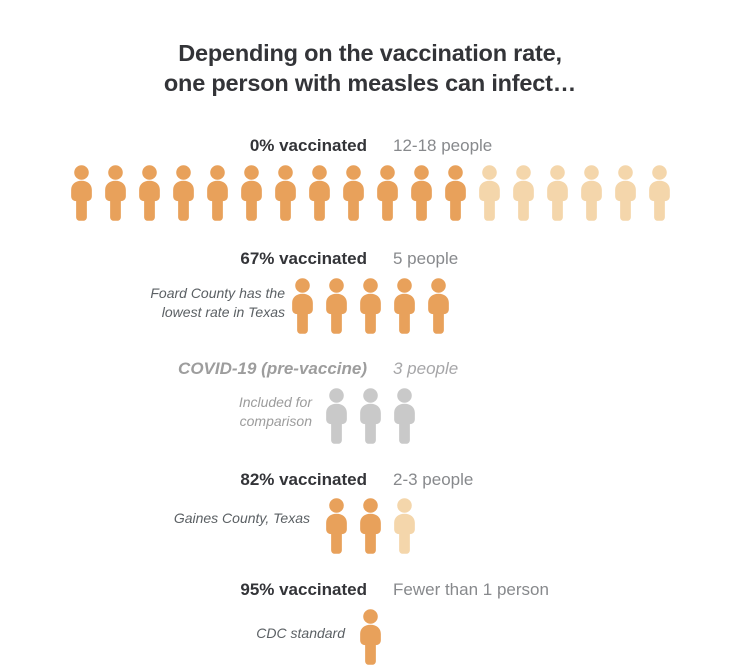  Describe the element at coordinates (370, 259) in the screenshot. I see `row-header-rate-67: 67% vaccinated 5 people` at that location.